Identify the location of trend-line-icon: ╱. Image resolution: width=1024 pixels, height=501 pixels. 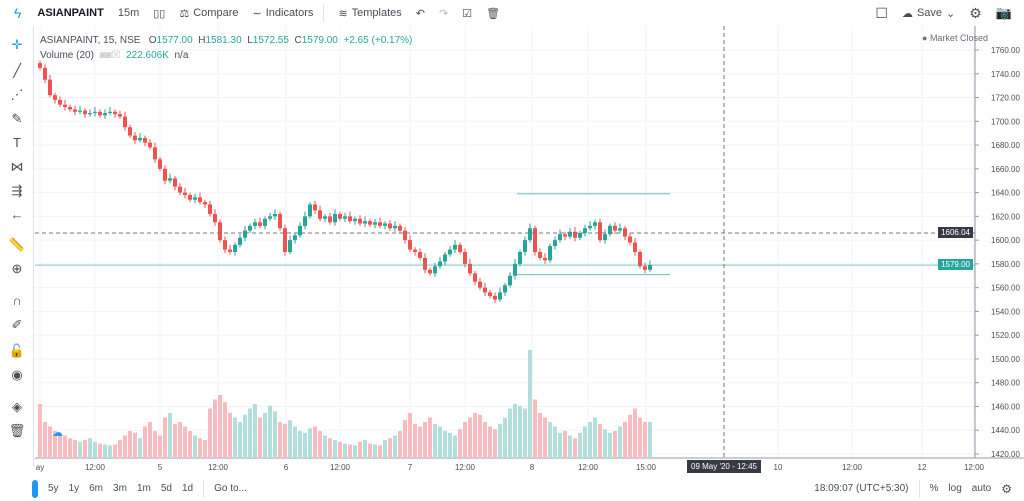
(17, 70).